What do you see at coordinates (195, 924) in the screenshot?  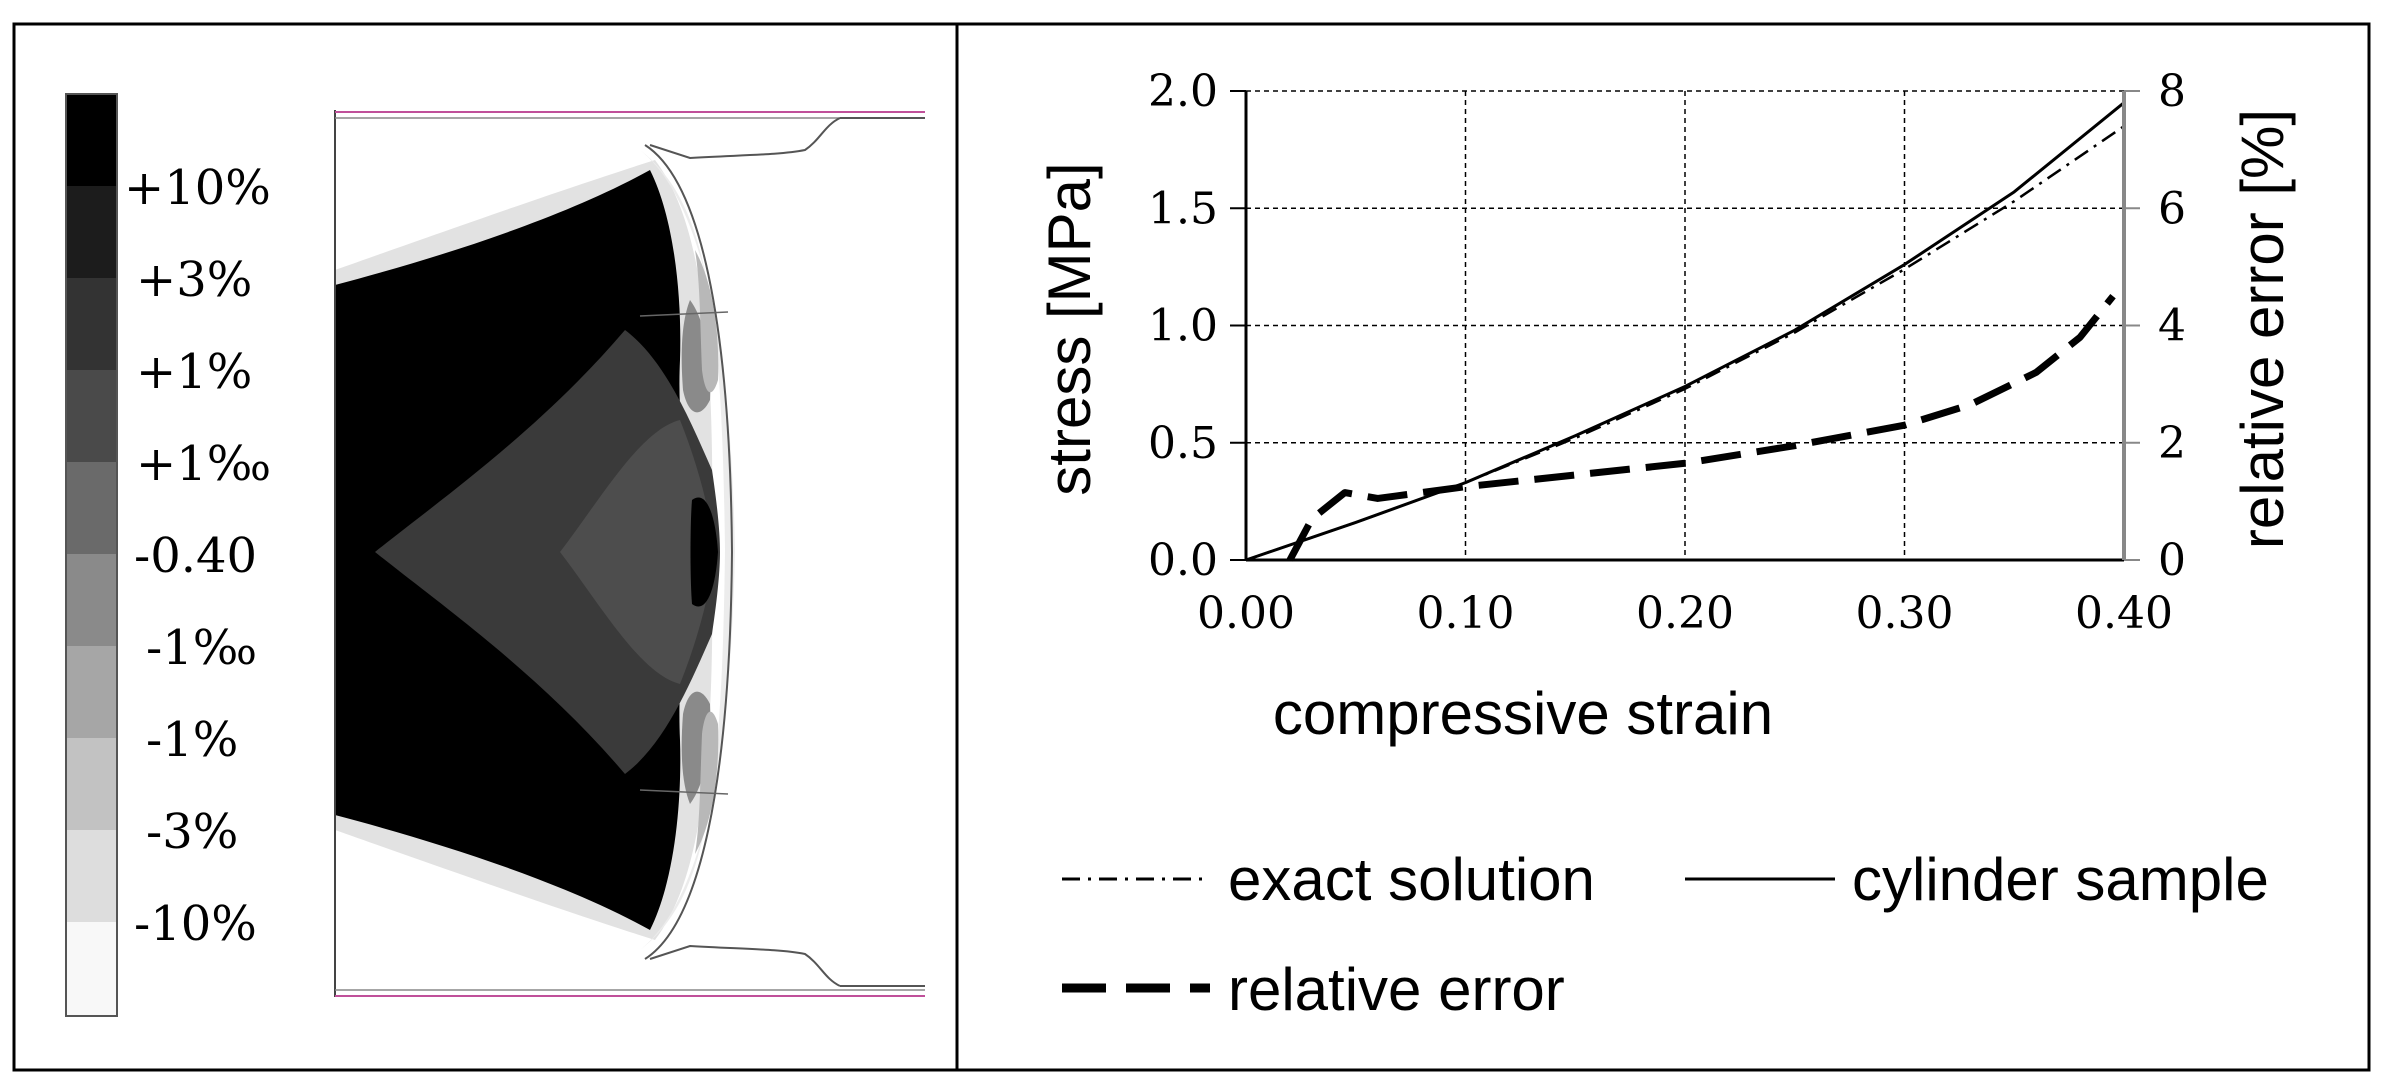 I see `scale-label: -10%` at bounding box center [195, 924].